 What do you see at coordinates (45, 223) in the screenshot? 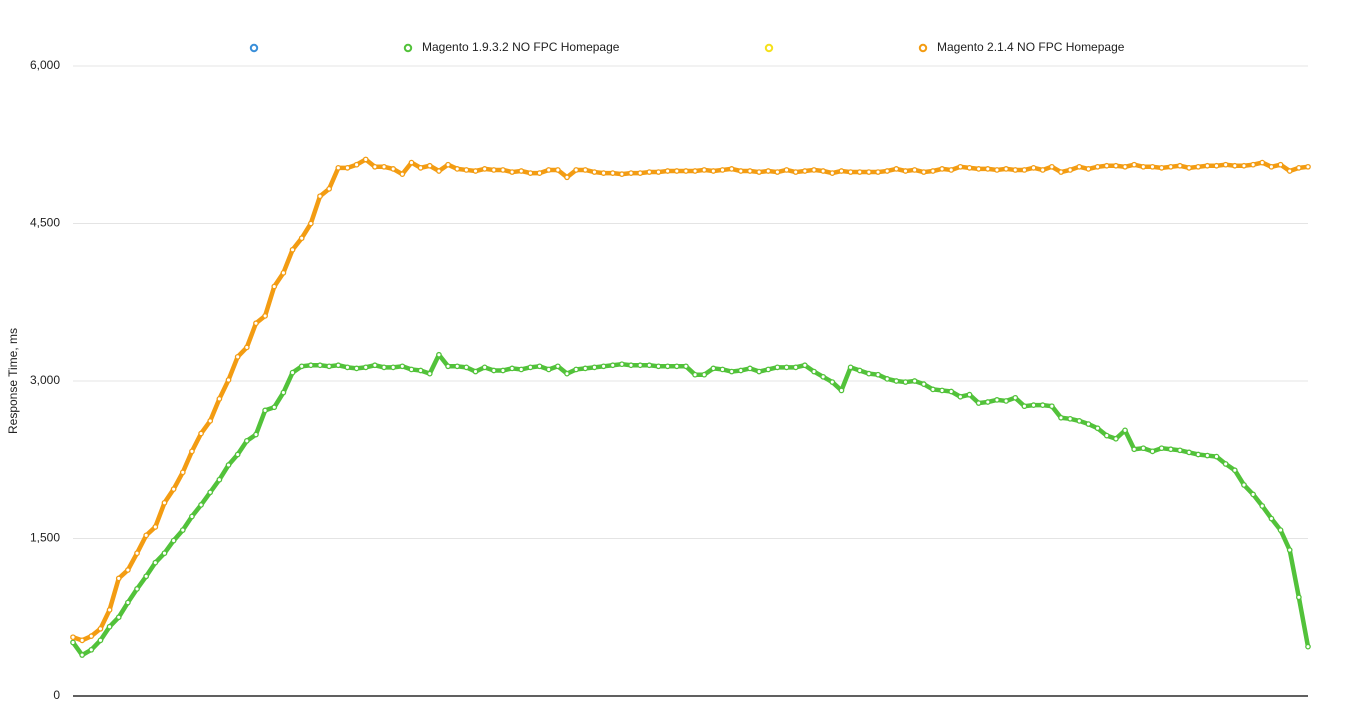
I see `y-tick-label: 4,500` at bounding box center [45, 223].